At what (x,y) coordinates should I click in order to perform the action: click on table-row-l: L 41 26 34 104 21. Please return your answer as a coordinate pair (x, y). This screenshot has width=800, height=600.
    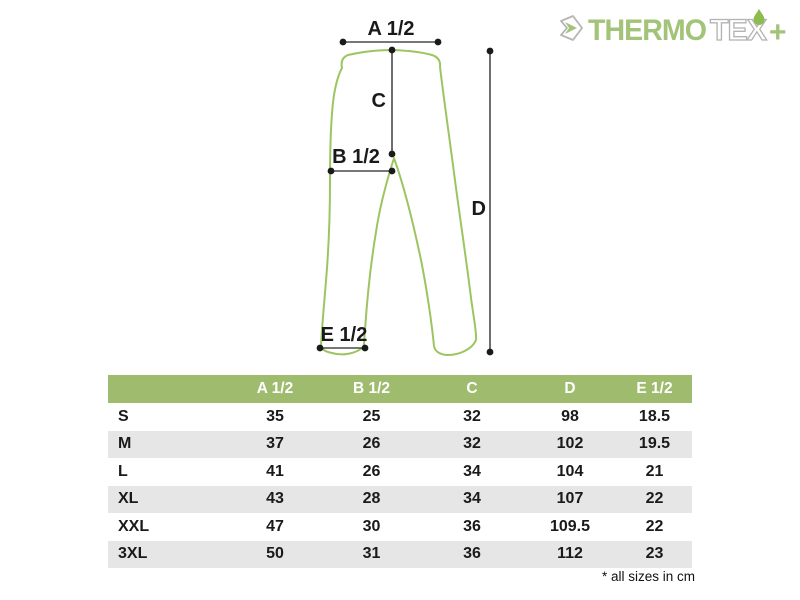
    Looking at the image, I should click on (400, 472).